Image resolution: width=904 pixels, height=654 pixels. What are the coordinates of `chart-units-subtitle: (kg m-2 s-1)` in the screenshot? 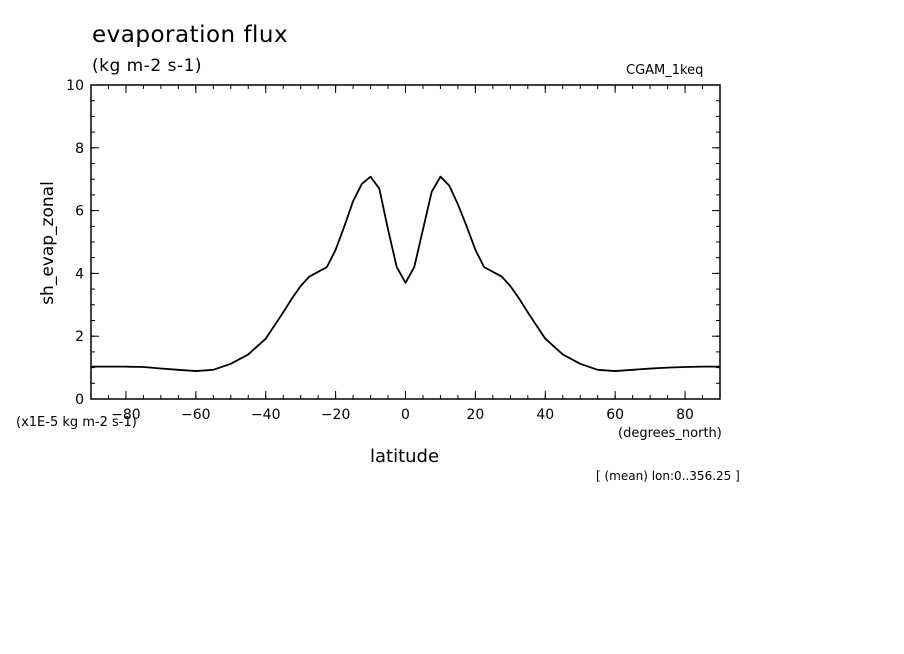 It's located at (147, 66).